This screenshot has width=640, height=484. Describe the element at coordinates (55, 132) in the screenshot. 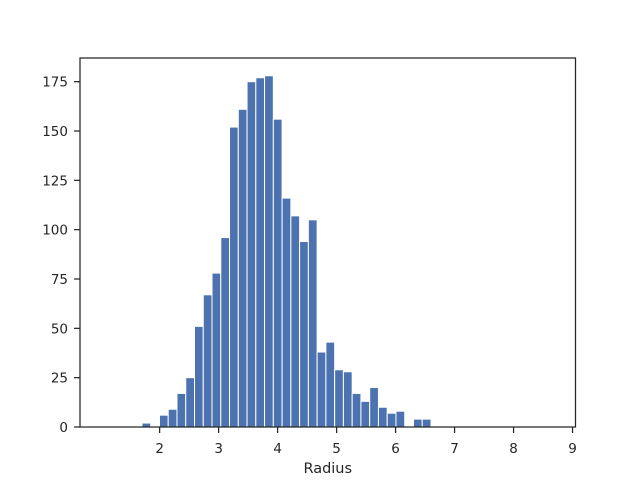

I see `y-tick-label: 150` at that location.